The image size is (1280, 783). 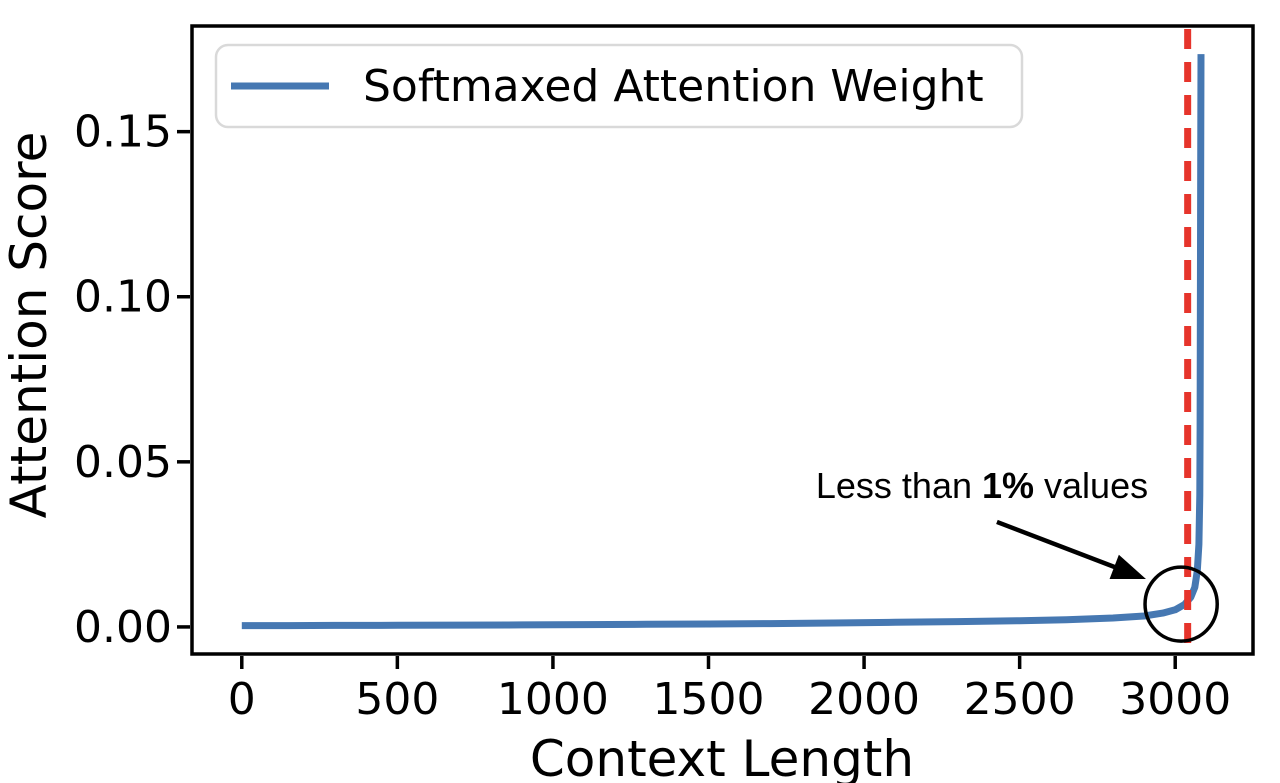 I want to click on annotation-arrowhead, so click(x=1127, y=567).